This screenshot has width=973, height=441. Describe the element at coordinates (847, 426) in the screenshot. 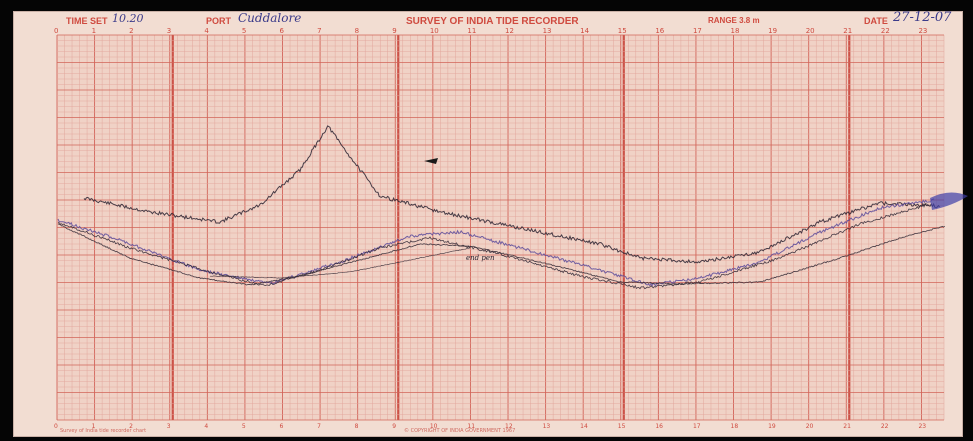

I see `hour-tick-label-bottom: 21` at that location.